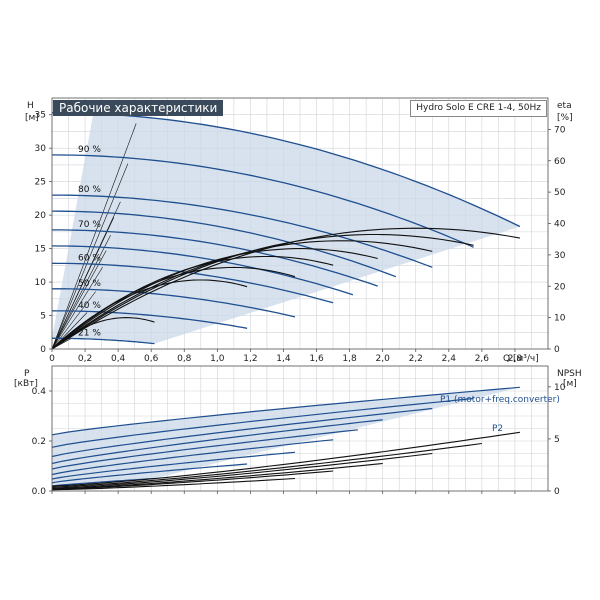 The height and width of the screenshot is (600, 600). I want to click on x-tick-label: 1,2, so click(250, 359).